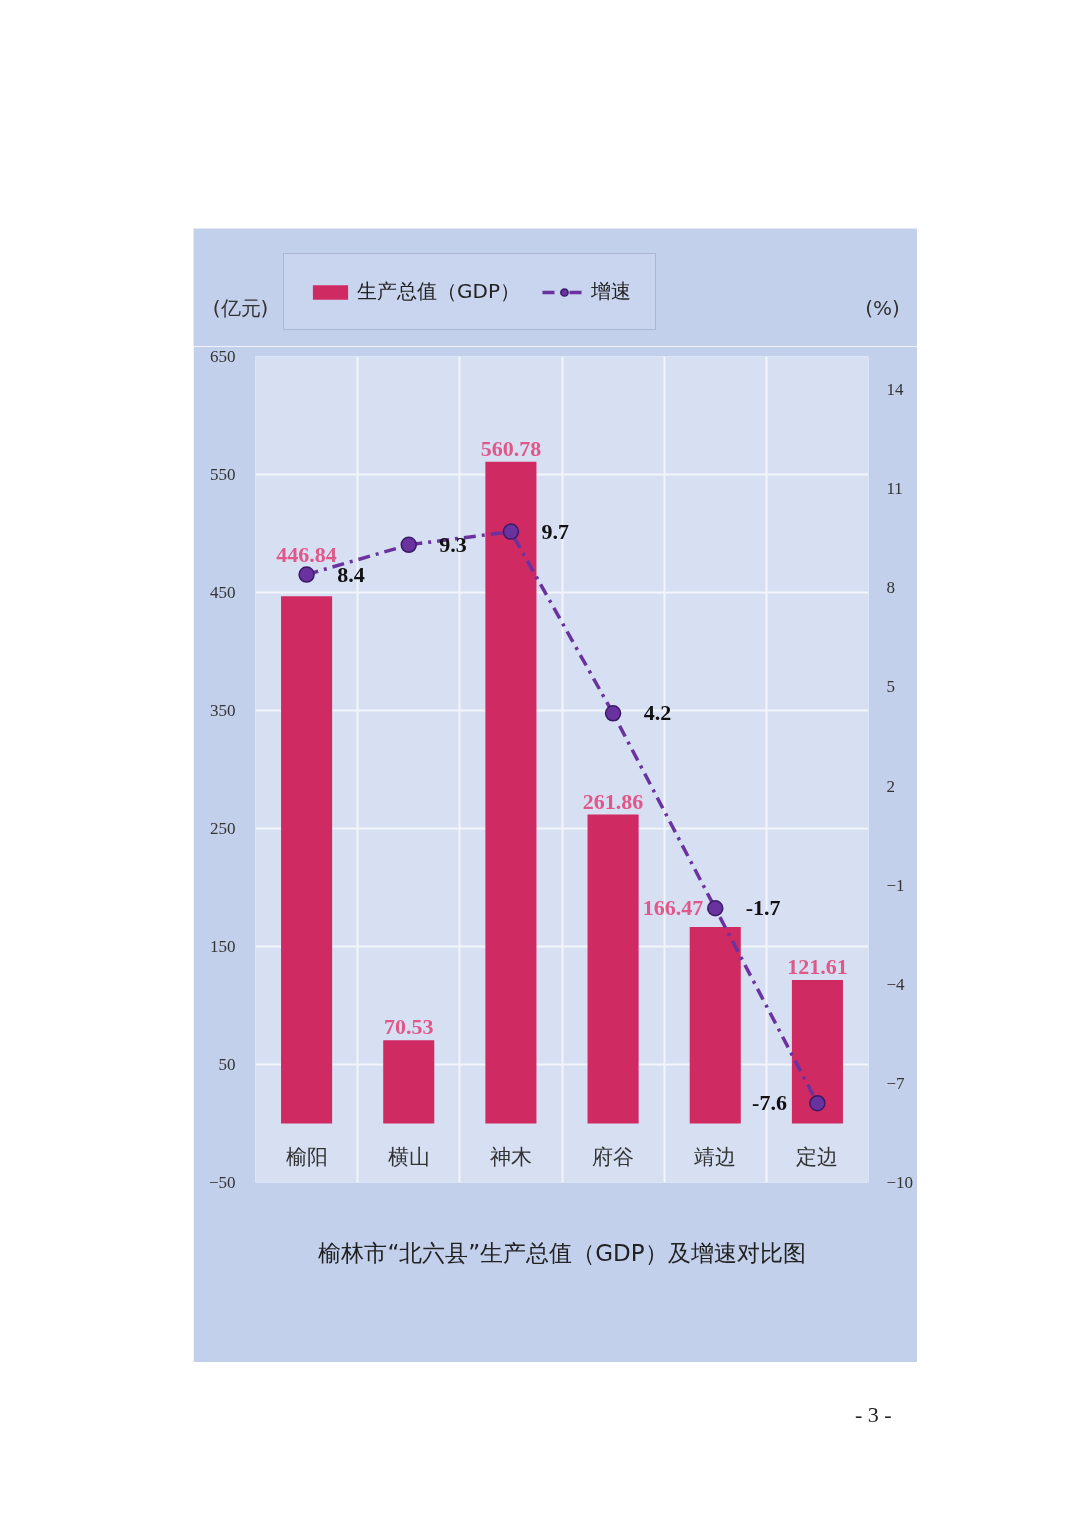  What do you see at coordinates (817, 1156) in the screenshot?
I see `x-tick-label: 定边` at bounding box center [817, 1156].